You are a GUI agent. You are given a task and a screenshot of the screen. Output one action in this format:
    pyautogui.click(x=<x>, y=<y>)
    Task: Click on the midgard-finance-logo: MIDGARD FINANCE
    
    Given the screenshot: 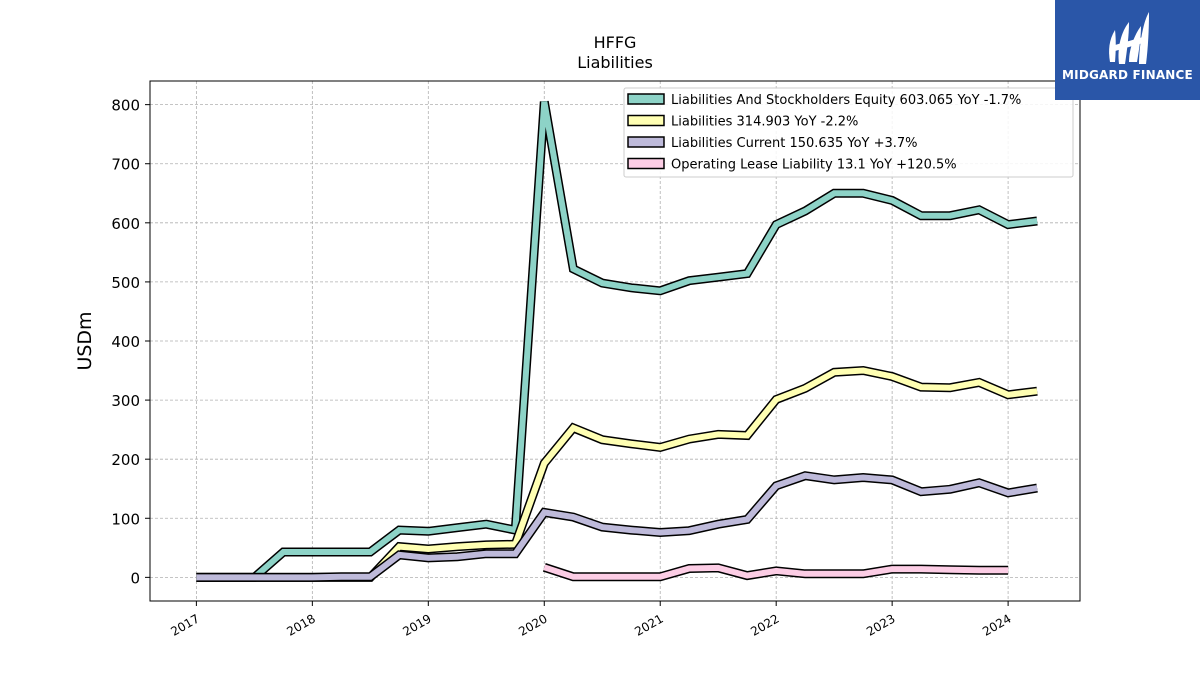 What is the action you would take?
    pyautogui.click(x=1127, y=50)
    